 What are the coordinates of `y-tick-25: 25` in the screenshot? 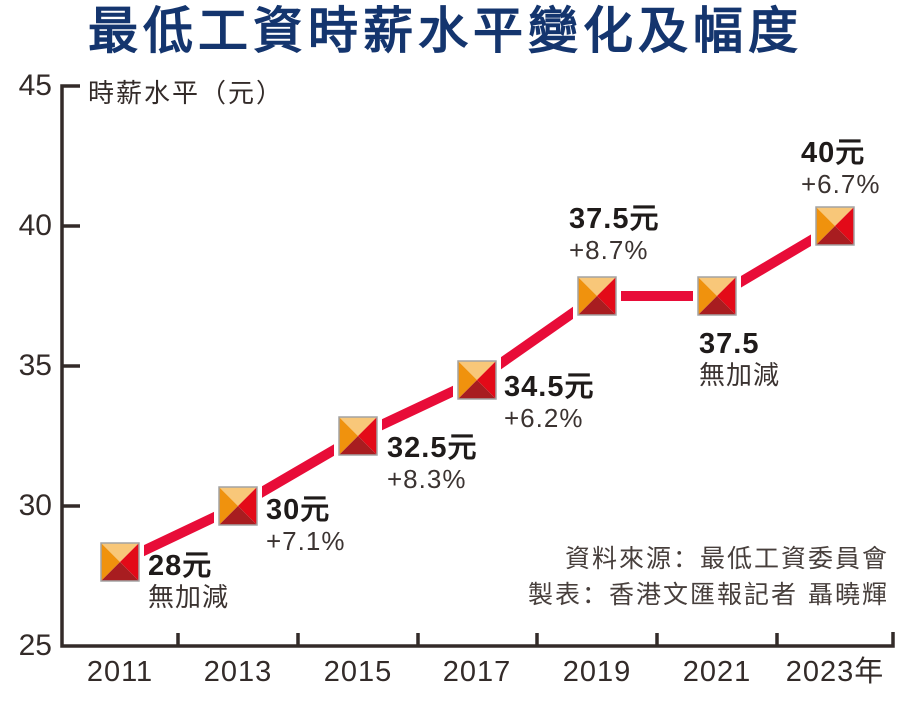 It's located at (35, 645).